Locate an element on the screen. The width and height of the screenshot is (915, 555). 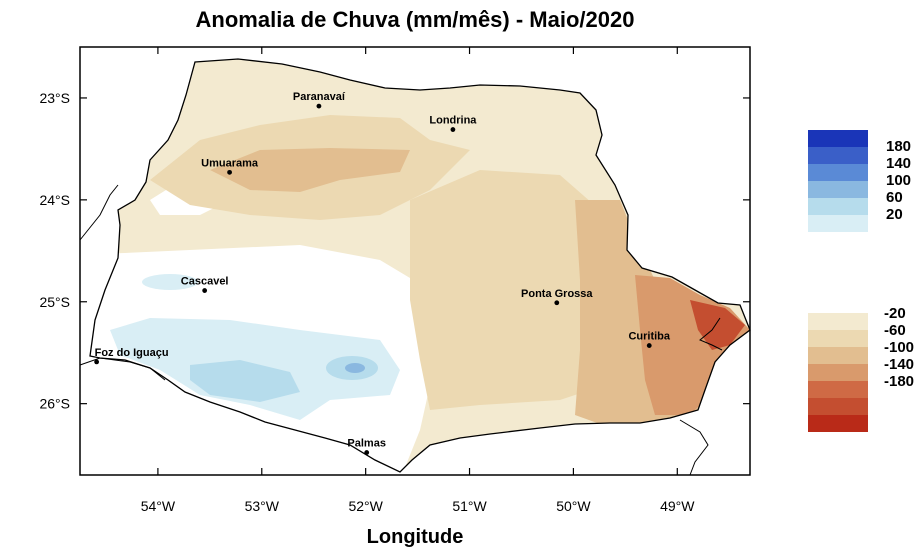
legend-label: 140 is located at coordinates (898, 163).